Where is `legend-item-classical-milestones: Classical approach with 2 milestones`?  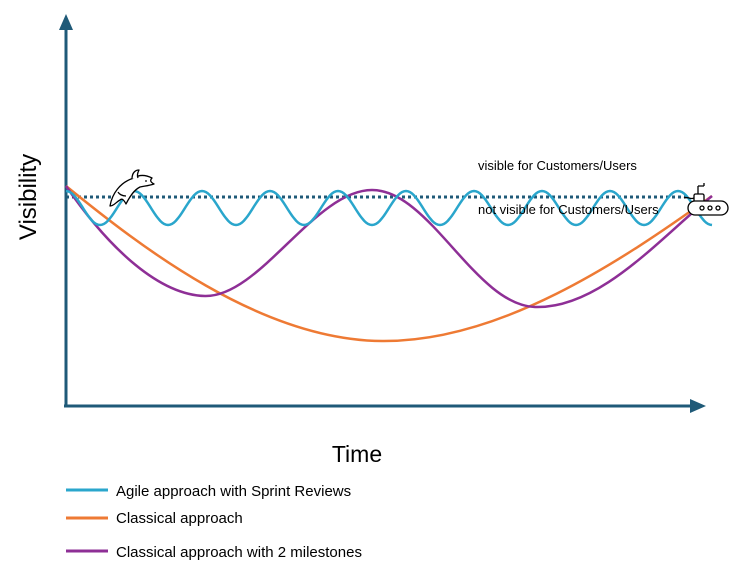
legend-item-classical-milestones: Classical approach with 2 milestones is located at coordinates (214, 552).